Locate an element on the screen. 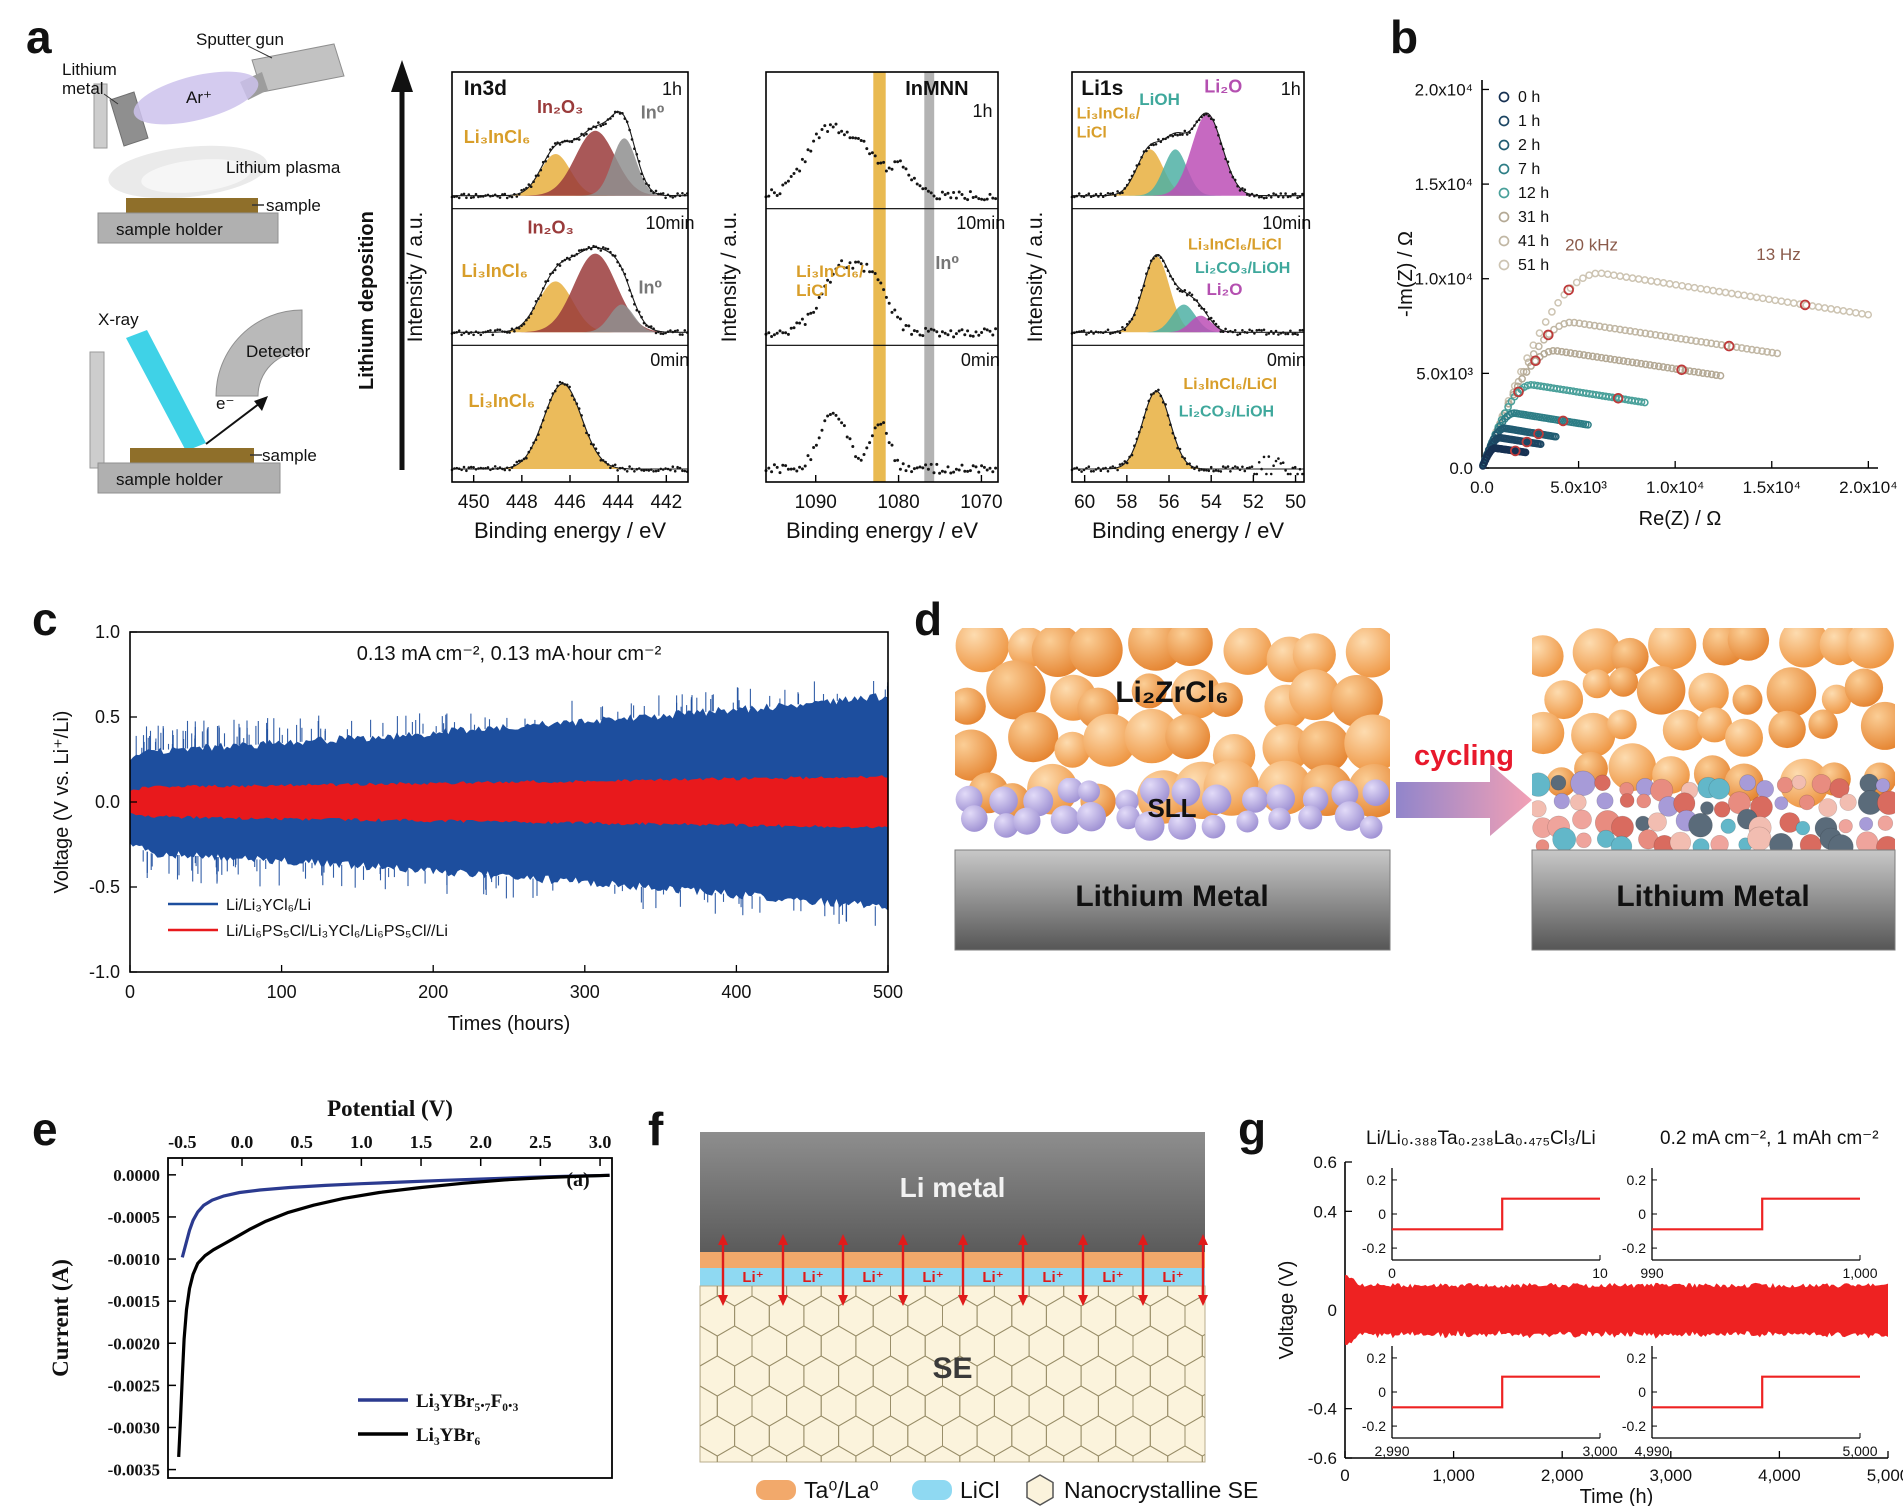 This screenshot has height=1506, width=1903. chart-text: -Im(Z) / Ω is located at coordinates (1406, 274).